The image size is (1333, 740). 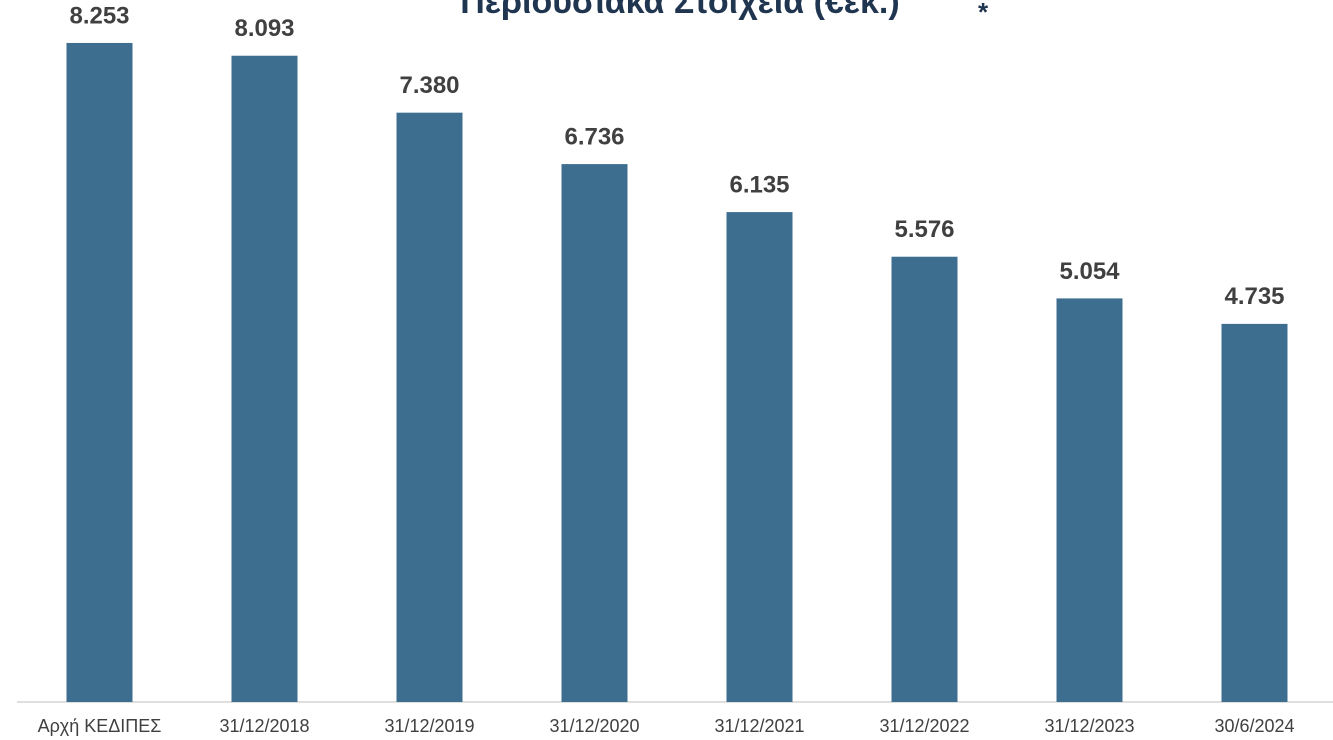 What do you see at coordinates (924, 229) in the screenshot?
I see `value-label: 5.576` at bounding box center [924, 229].